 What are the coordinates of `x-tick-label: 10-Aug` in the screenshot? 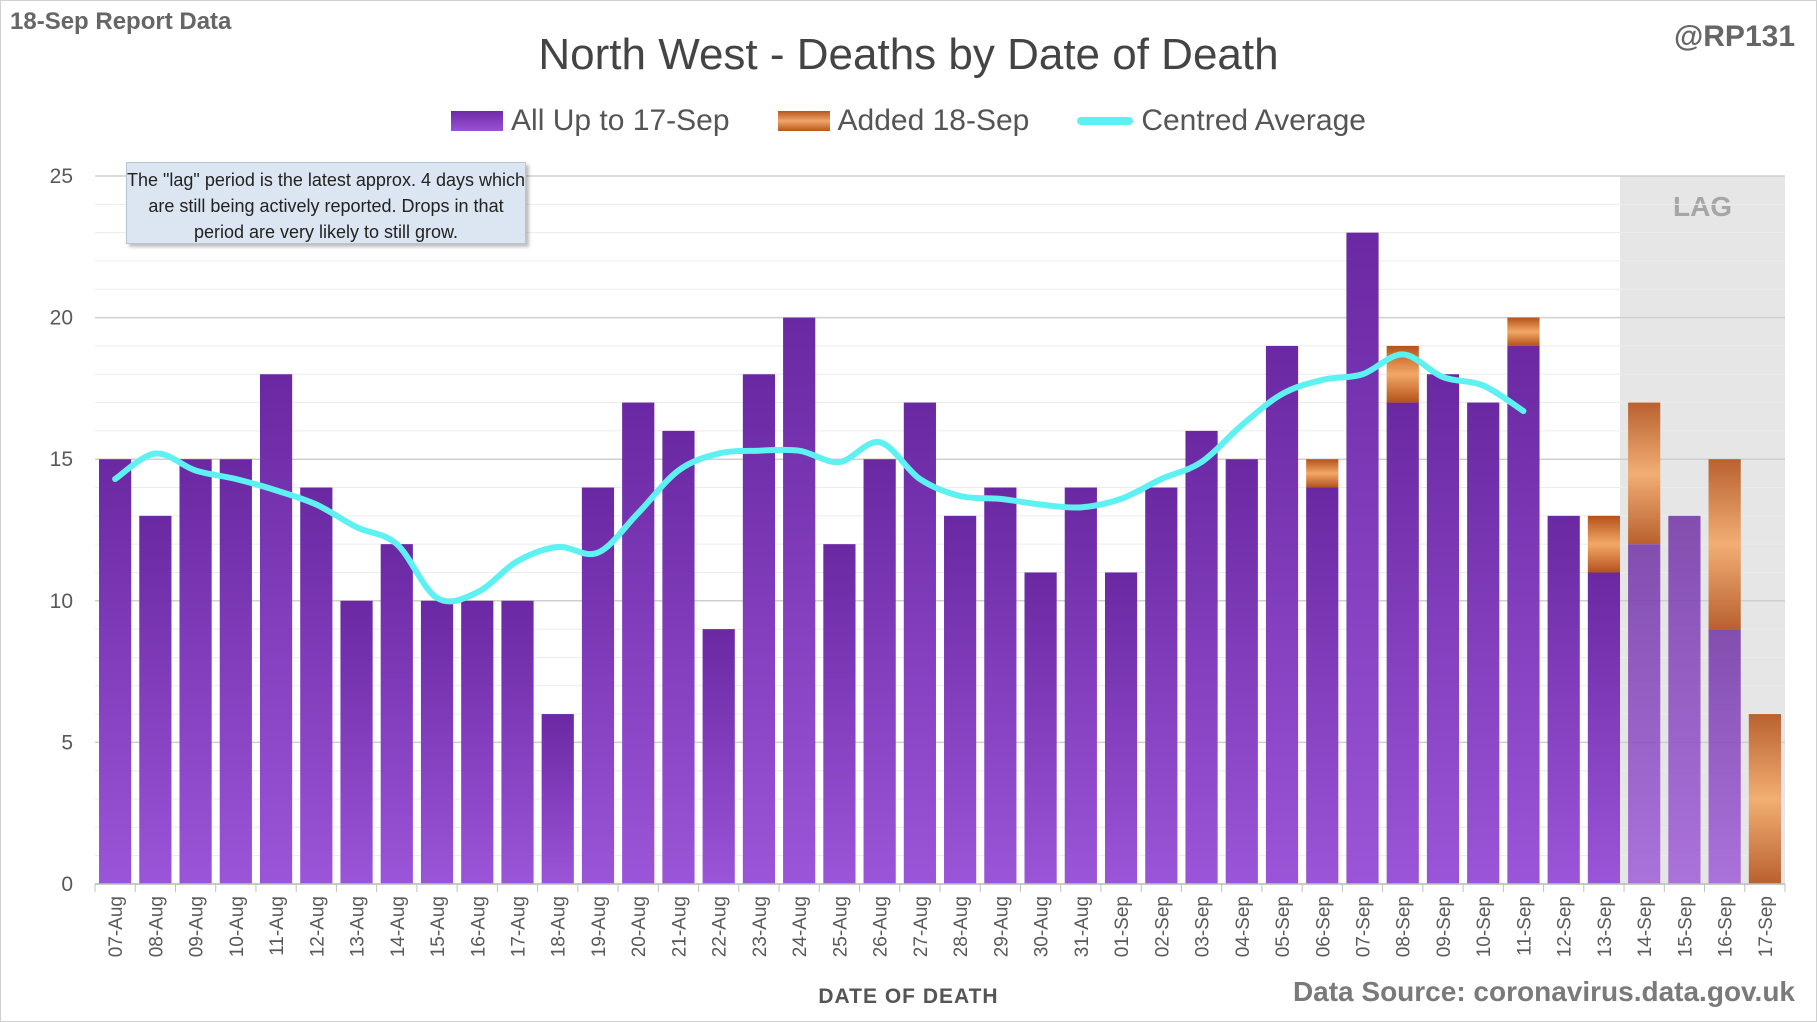 It's located at (237, 926).